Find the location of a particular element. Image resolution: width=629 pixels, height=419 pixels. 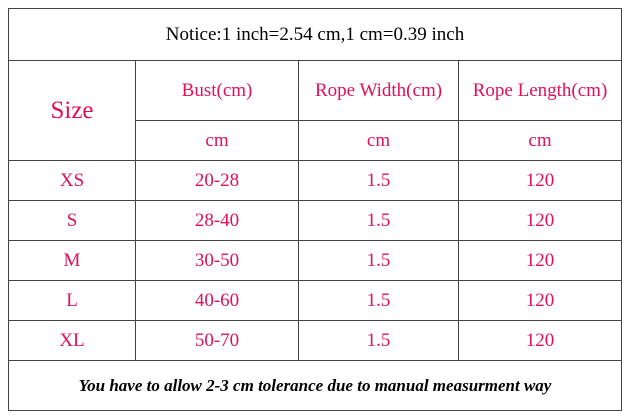

table-row: L 40-60 1.5 120 is located at coordinates (315, 300).